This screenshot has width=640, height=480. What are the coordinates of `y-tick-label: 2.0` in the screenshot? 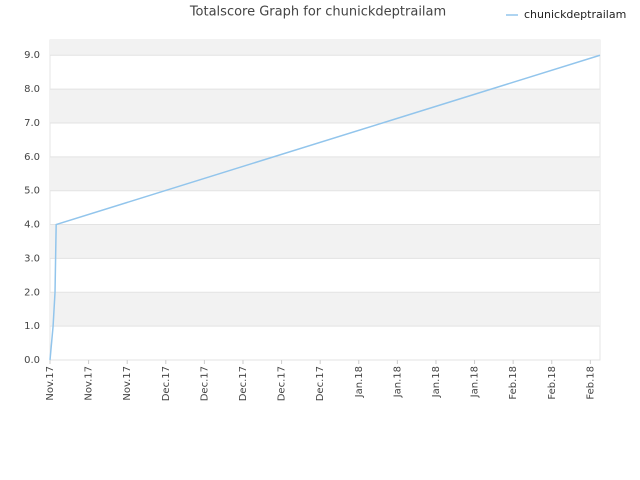 It's located at (32, 292).